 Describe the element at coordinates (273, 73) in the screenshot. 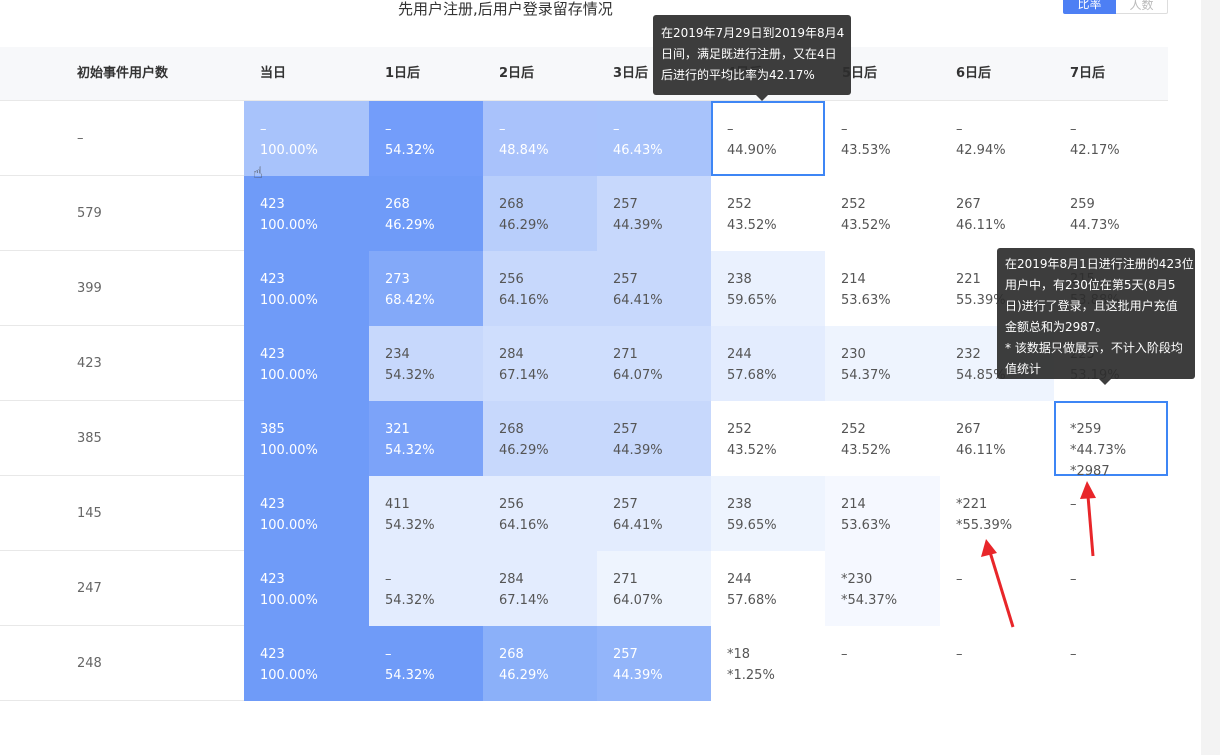

I see `column-header-day-1: 当日` at that location.